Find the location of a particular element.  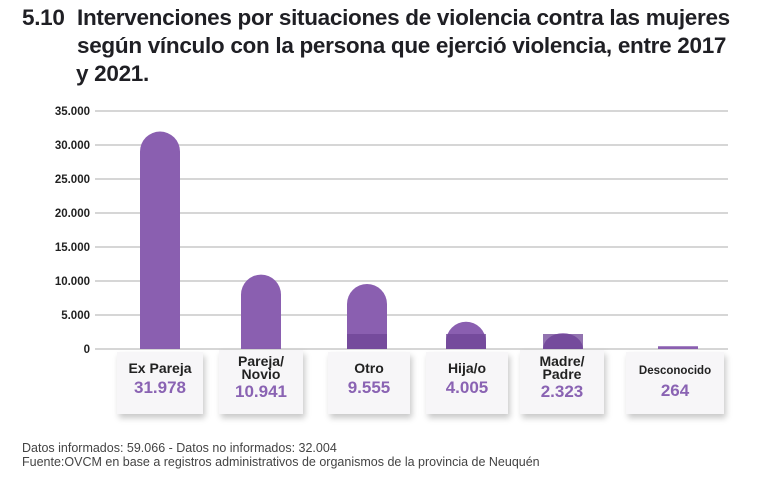

category-label-box: Otro 9.555 is located at coordinates (369, 383).